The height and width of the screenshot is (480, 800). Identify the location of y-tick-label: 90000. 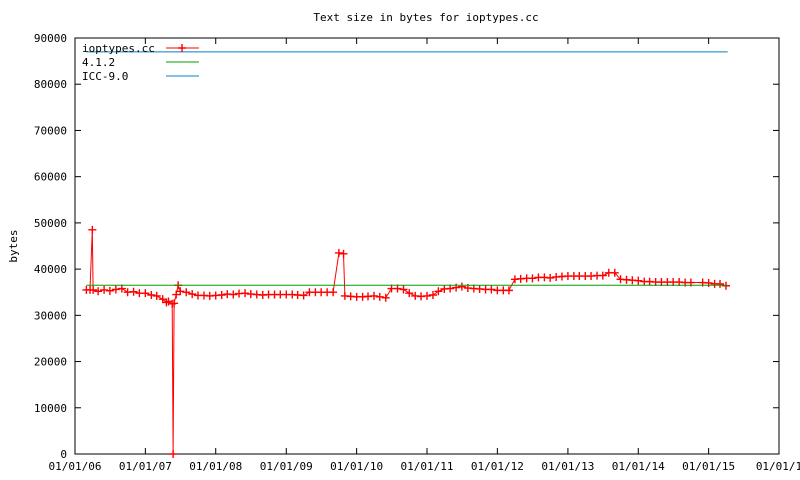
(50, 38).